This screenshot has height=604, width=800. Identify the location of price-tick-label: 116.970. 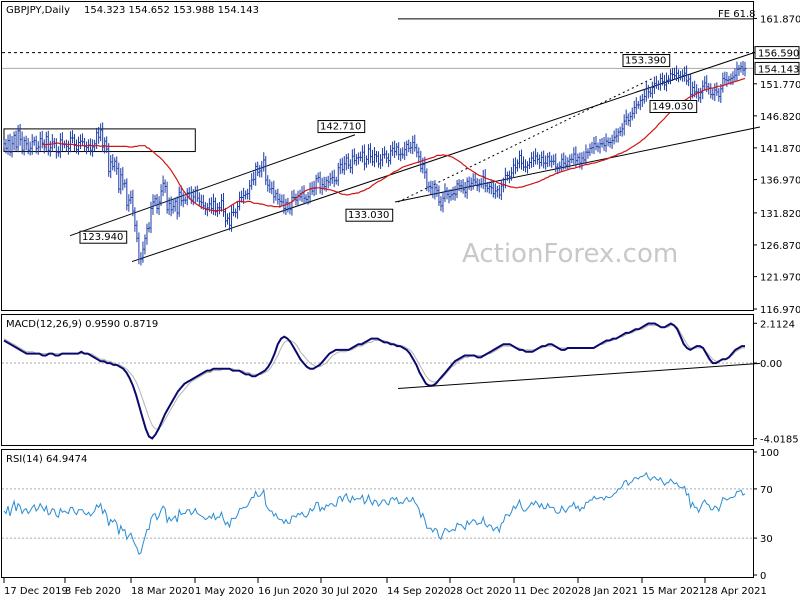
(780, 310).